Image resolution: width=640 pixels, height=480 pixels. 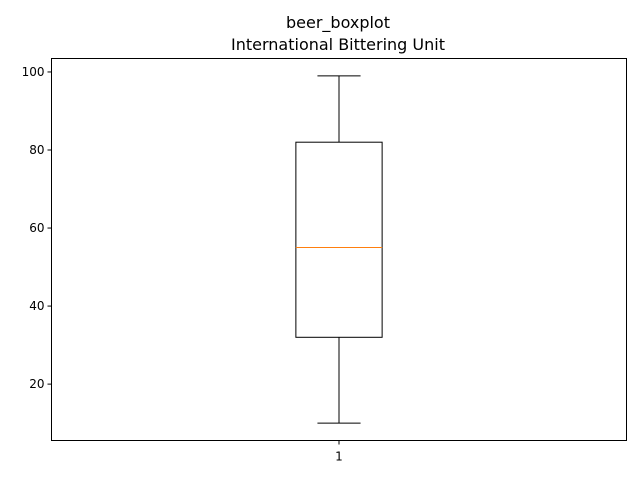 I want to click on y-tick-label-100: 100, so click(x=33, y=72).